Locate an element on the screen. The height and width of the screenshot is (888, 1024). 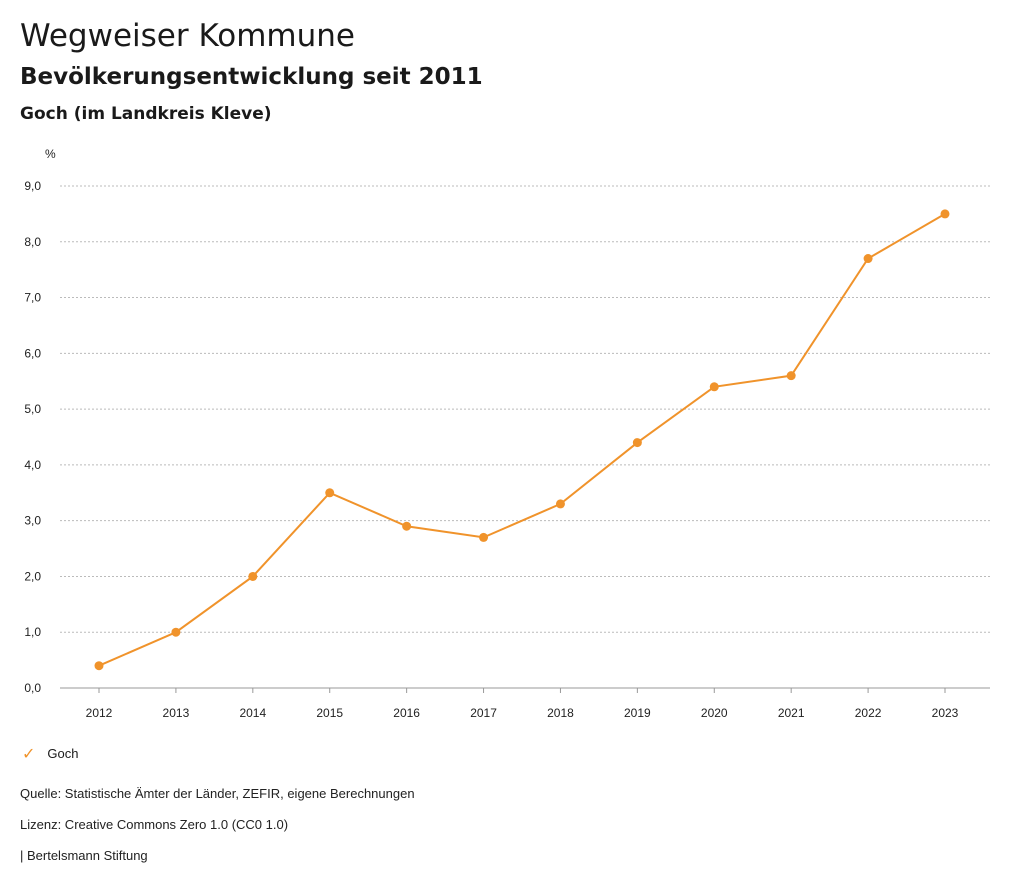
y-tick-label: 4,0 is located at coordinates (32, 465).